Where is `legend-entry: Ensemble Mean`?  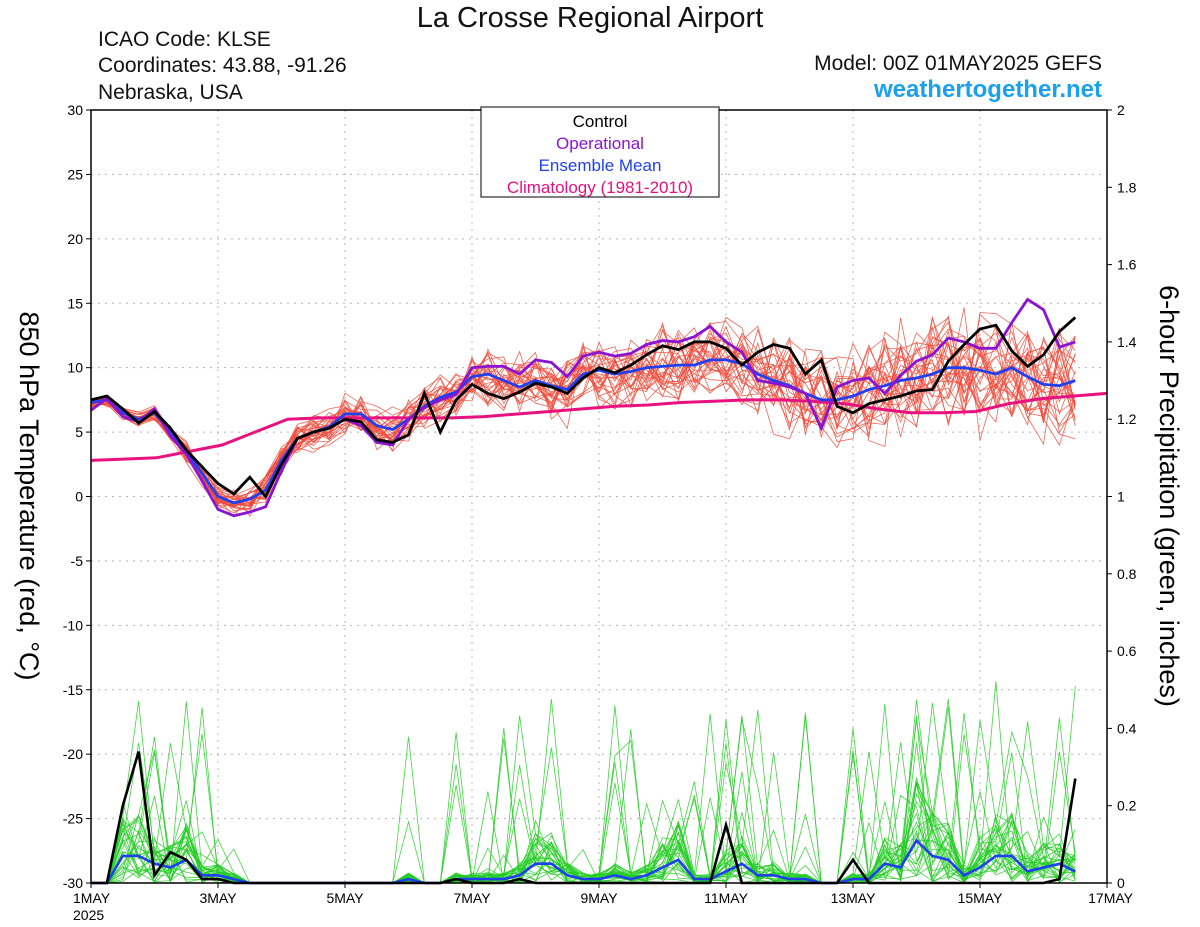 legend-entry: Ensemble Mean is located at coordinates (600, 165).